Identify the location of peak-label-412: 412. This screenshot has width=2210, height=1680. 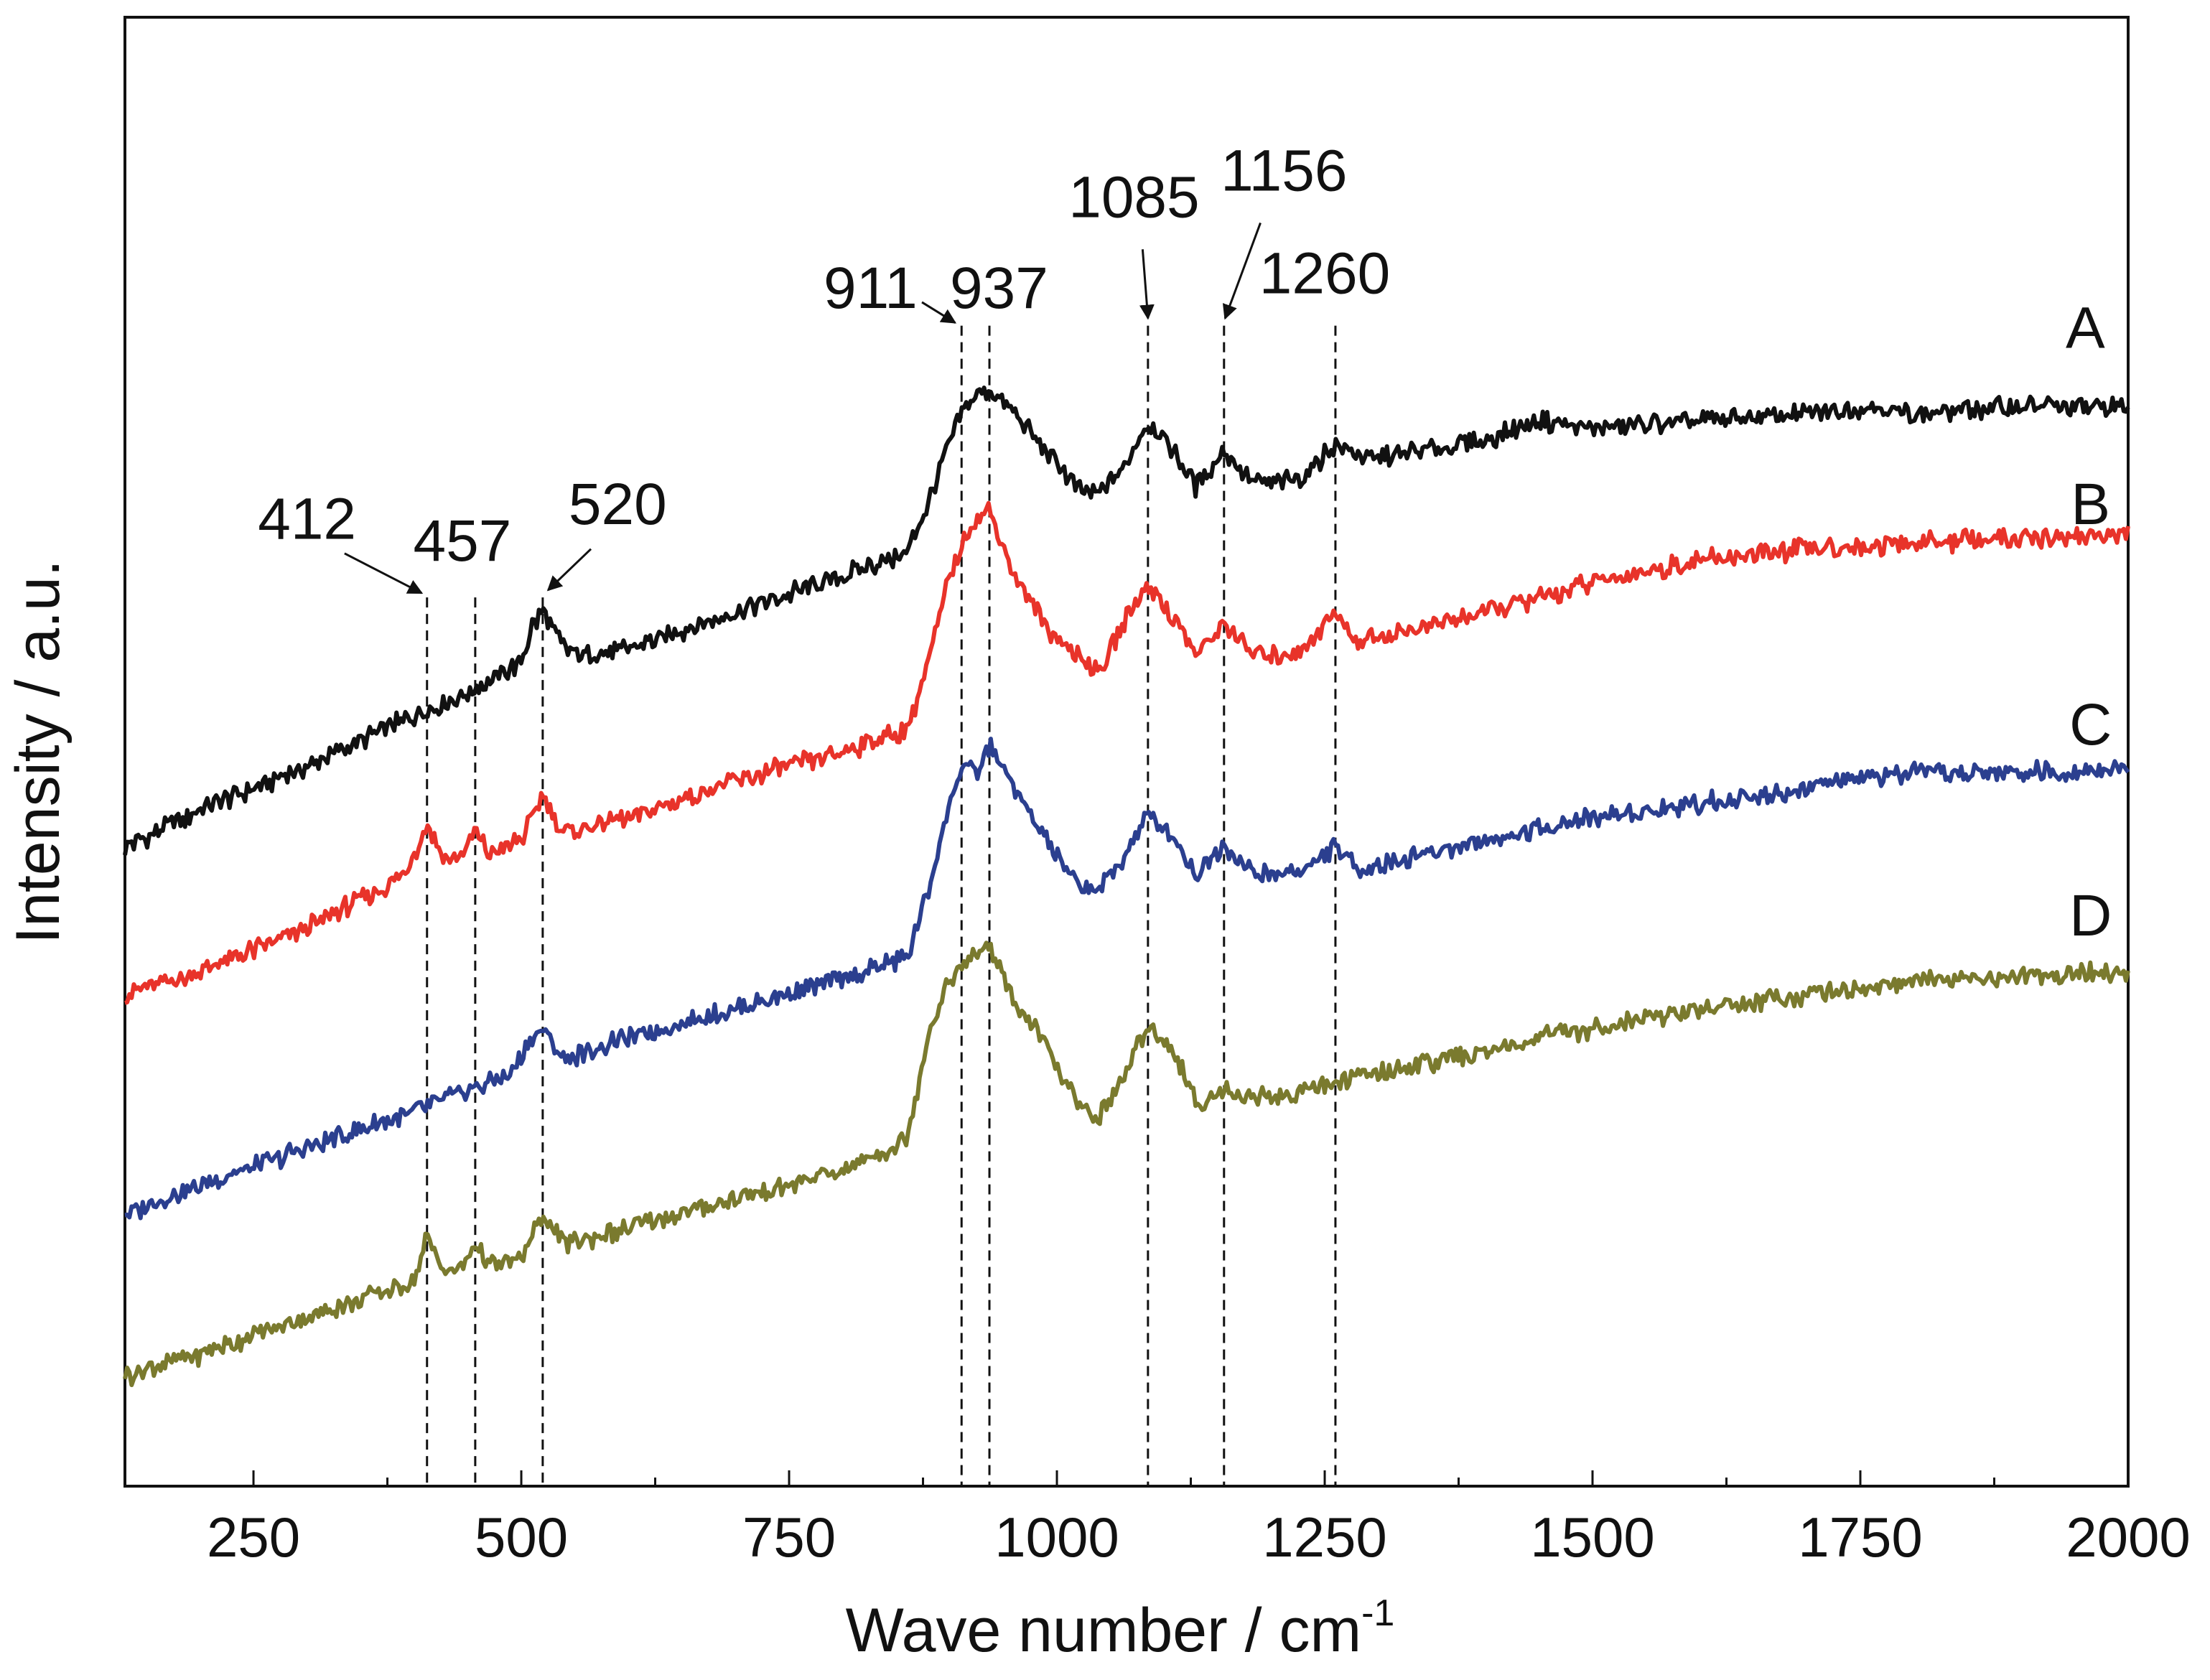
(307, 518).